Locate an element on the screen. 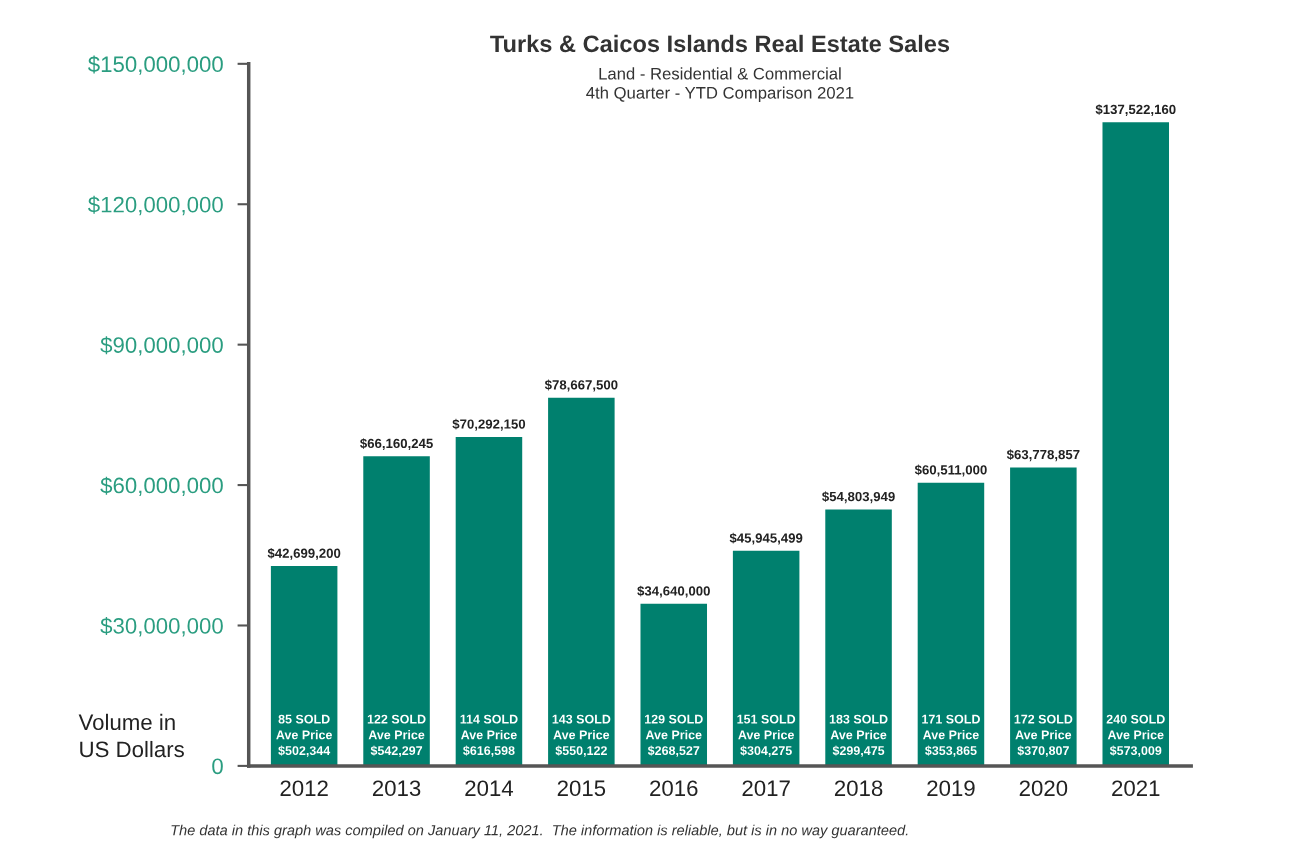 This screenshot has width=1309, height=851. y-tick-label: $120,000,000 is located at coordinates (155, 205).